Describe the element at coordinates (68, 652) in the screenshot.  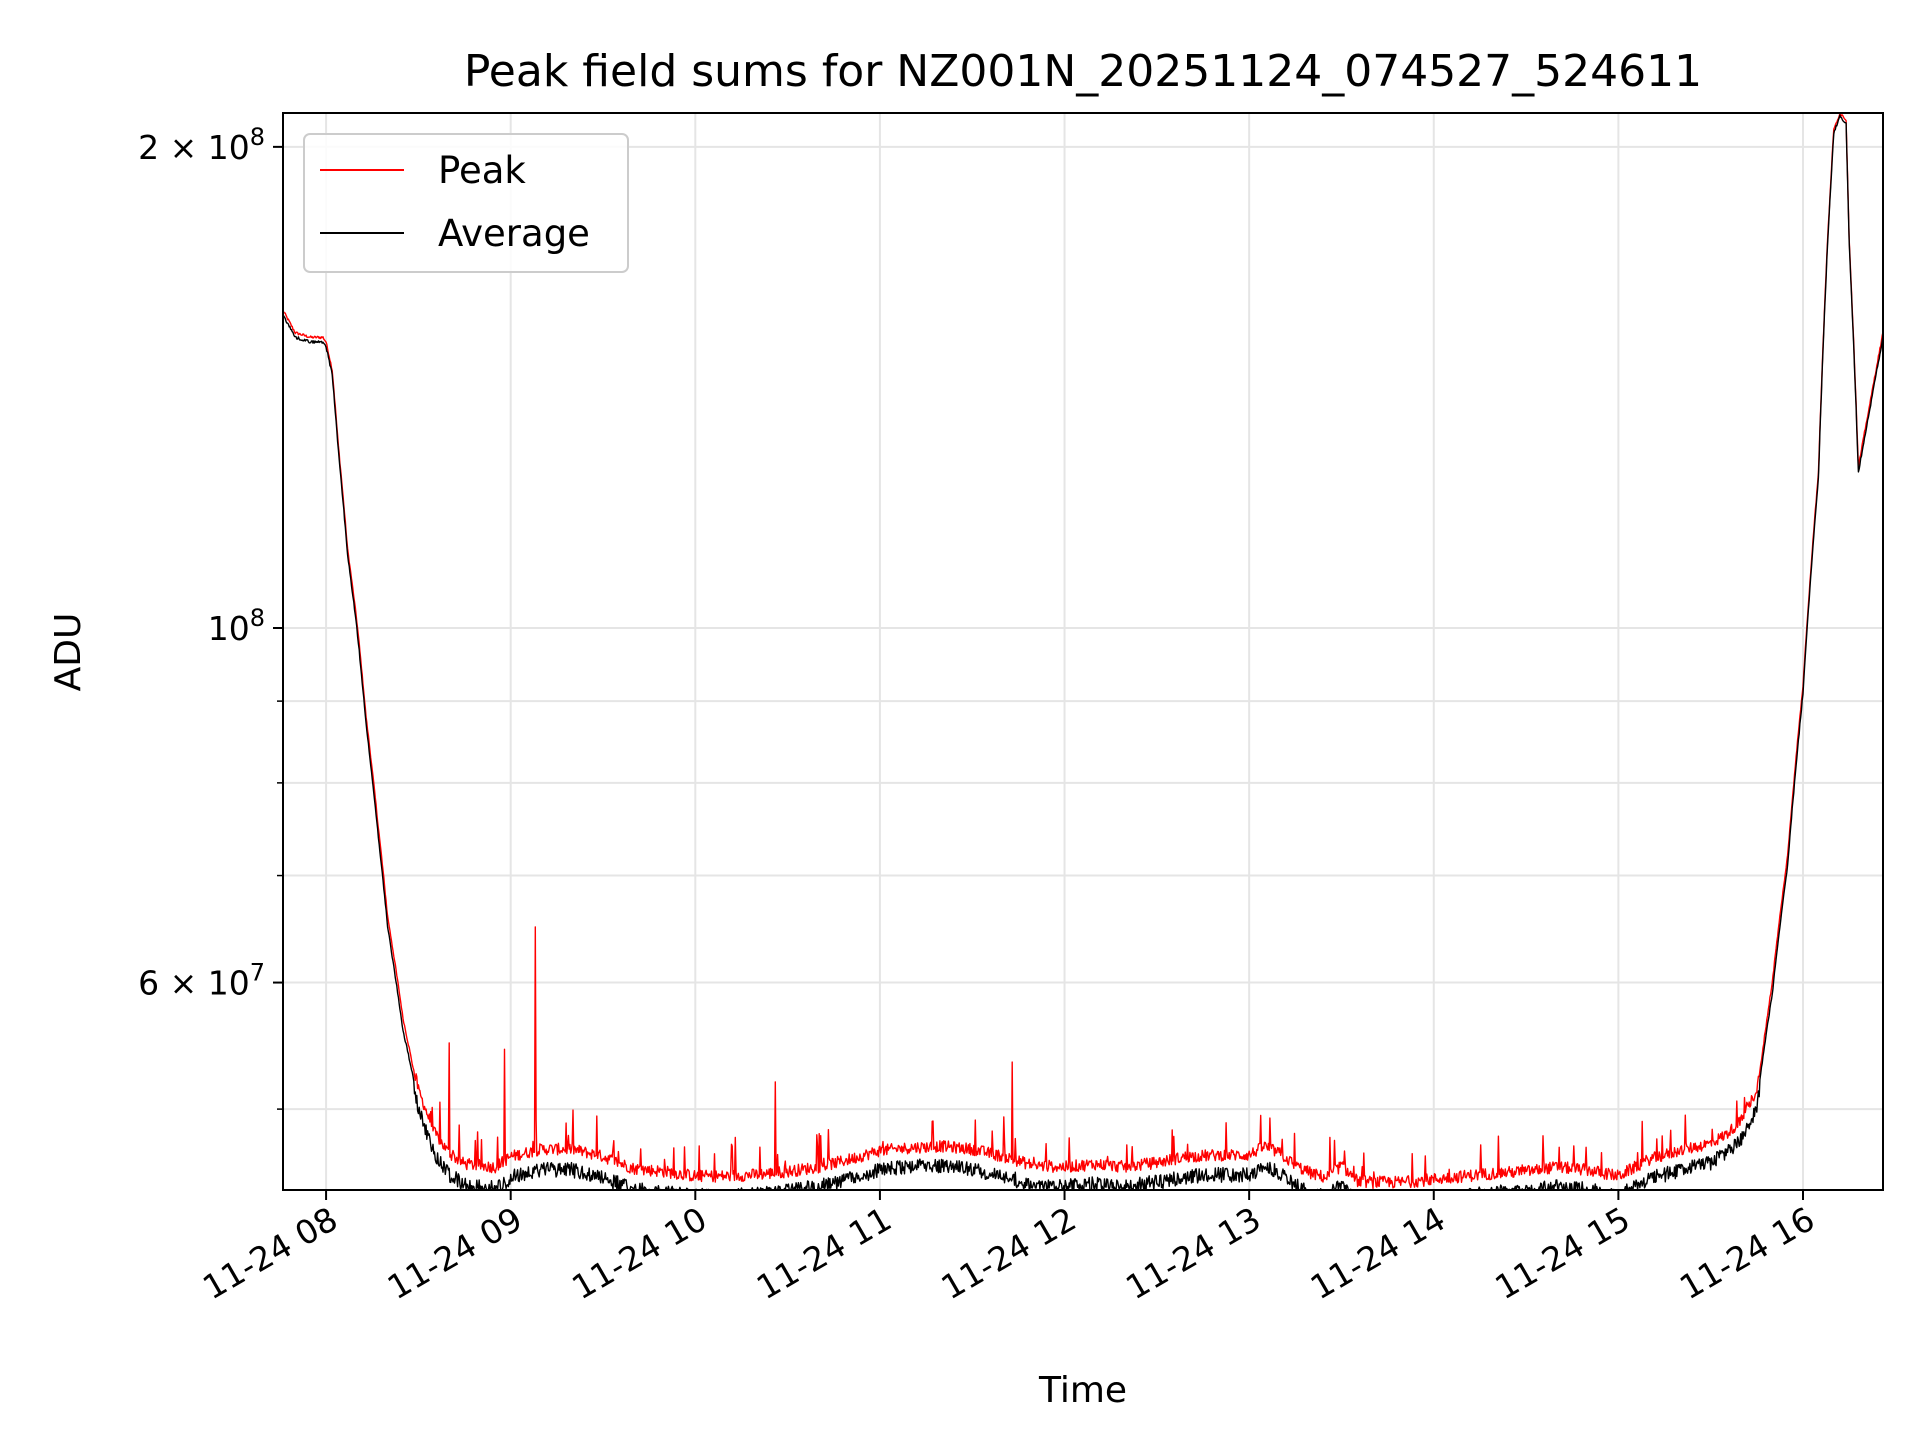
I see `y-axis-label: ADU` at that location.